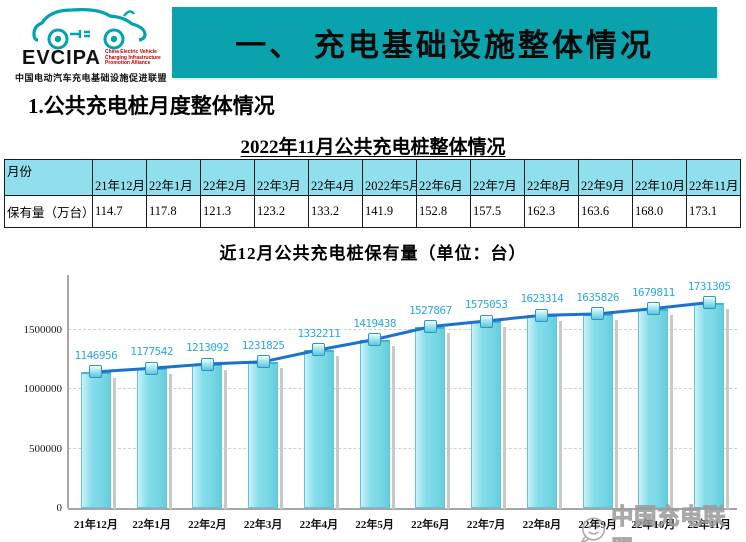 This screenshot has width=746, height=542. I want to click on table-title: 2022年11月公共充电桩整体情况, so click(373, 147).